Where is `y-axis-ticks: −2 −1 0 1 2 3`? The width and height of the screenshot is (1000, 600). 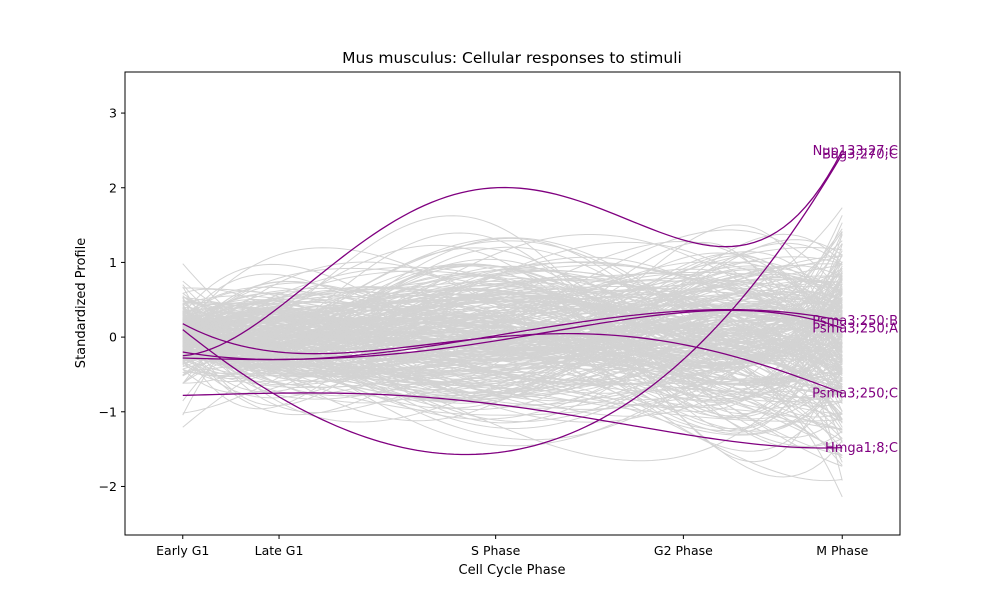 y-axis-ticks: −2 −1 0 1 2 3 is located at coordinates (112, 300).